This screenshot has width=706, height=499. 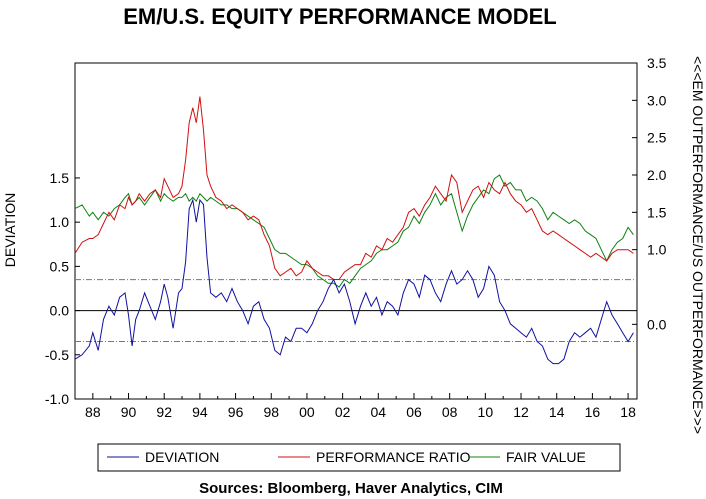 I want to click on right-tick-label: 2.5, so click(x=657, y=138).